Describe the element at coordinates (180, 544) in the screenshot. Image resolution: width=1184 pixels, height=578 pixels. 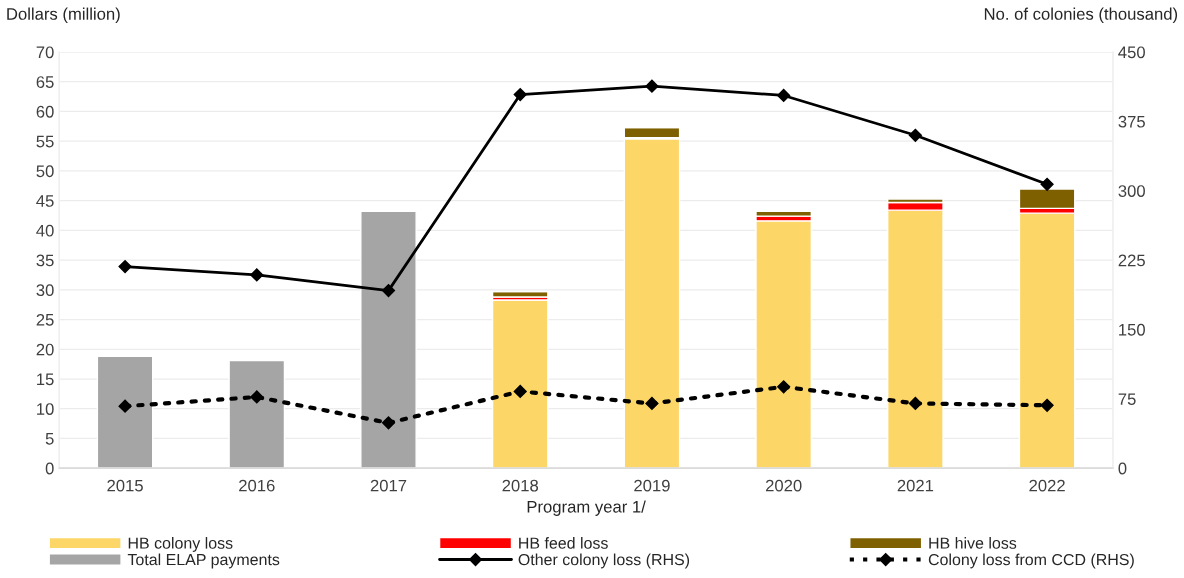
I see `legend-label: HB colony loss` at that location.